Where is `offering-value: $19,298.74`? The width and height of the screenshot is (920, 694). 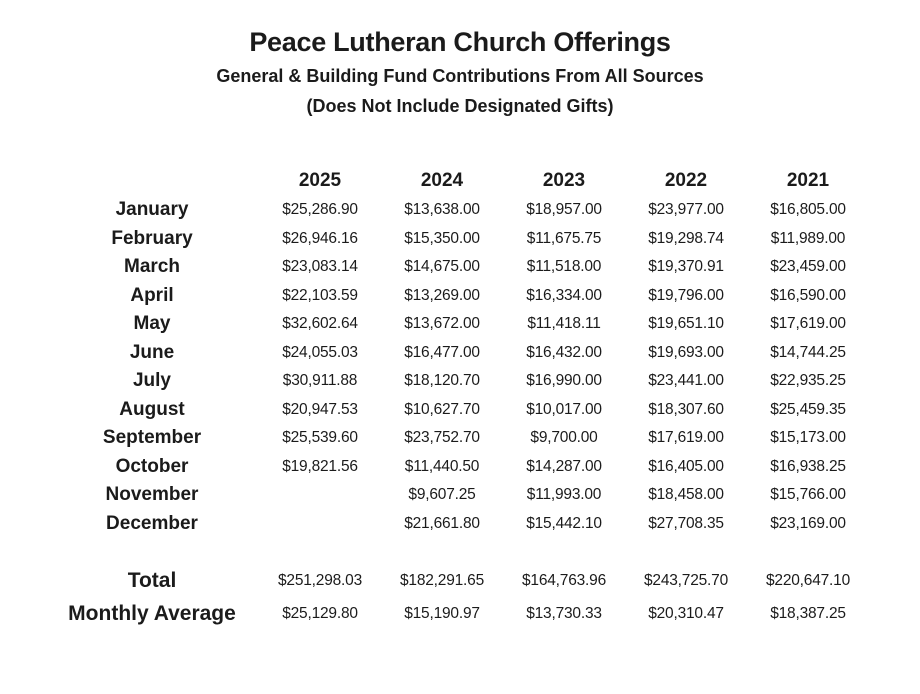 offering-value: $19,298.74 is located at coordinates (686, 238).